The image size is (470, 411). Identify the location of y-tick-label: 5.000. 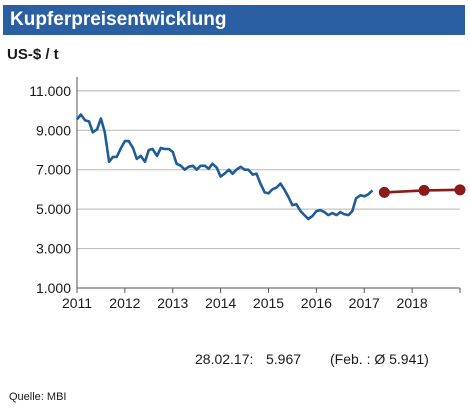
(53, 209).